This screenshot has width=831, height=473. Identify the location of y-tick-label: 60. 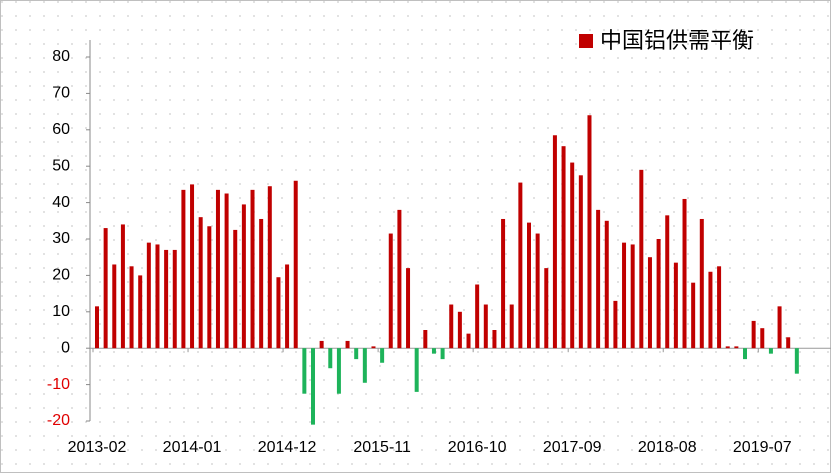
(61, 129).